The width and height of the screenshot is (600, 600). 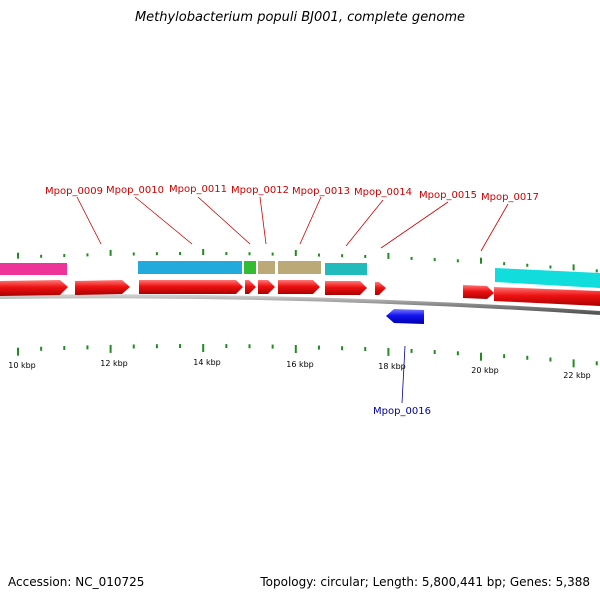 I want to click on gene-label-mpop-0010: Mpop_0010, so click(x=135, y=190).